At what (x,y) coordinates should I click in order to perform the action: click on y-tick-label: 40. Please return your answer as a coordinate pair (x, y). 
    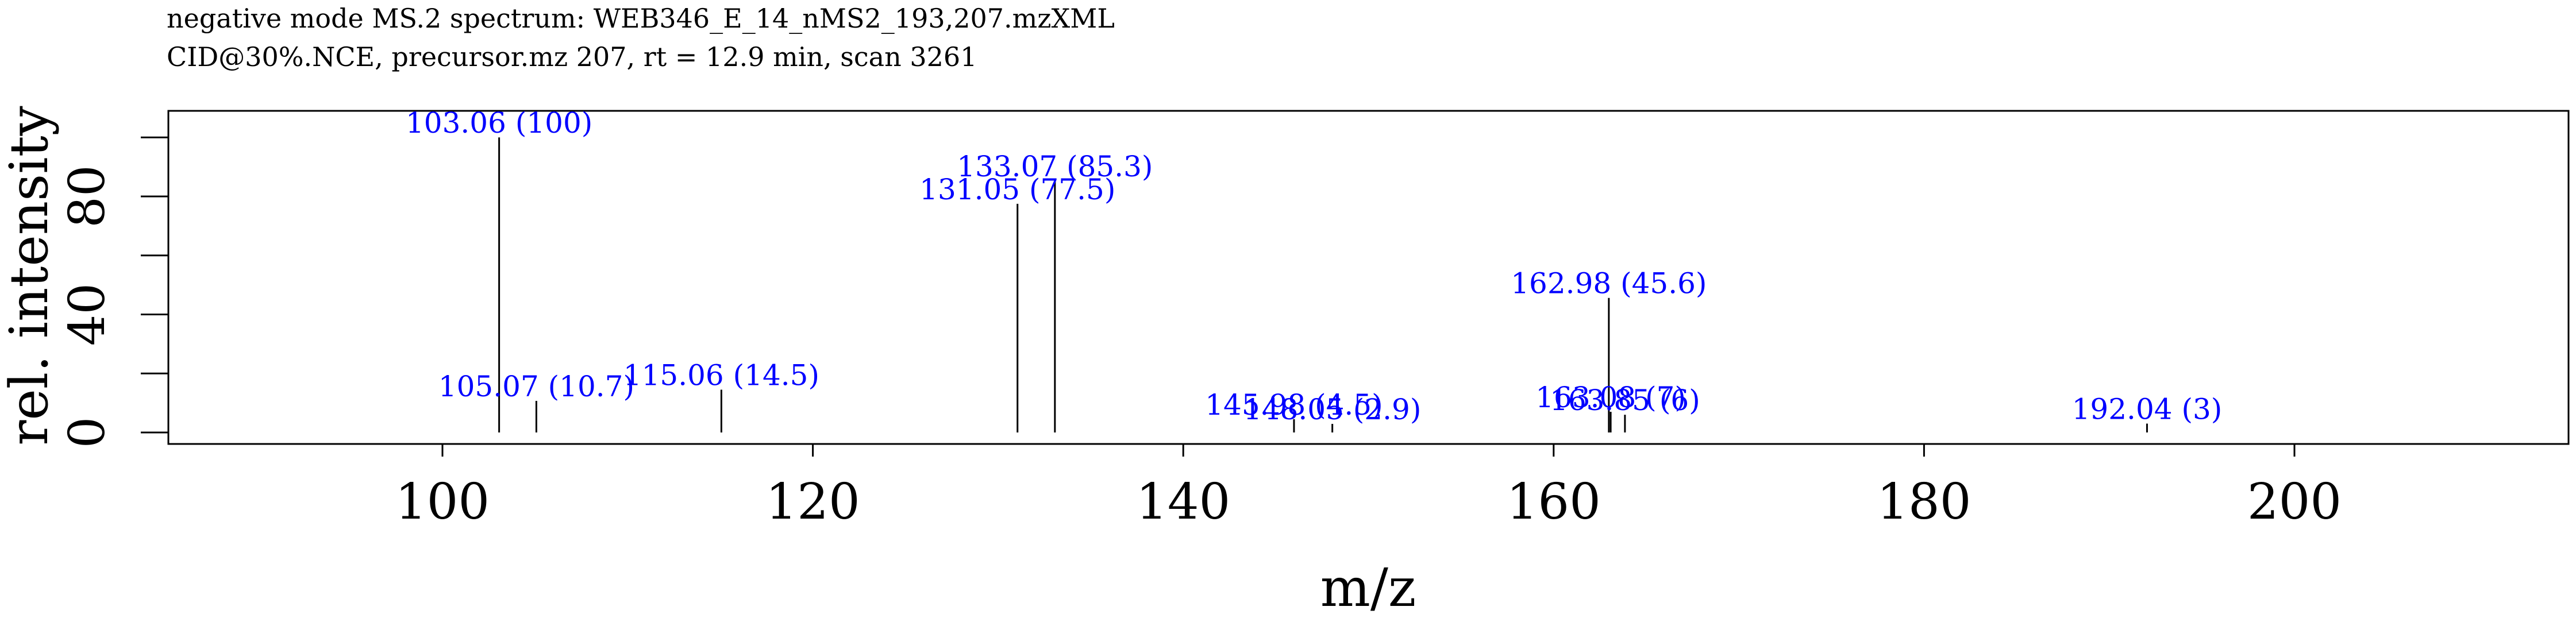
    Looking at the image, I should click on (87, 314).